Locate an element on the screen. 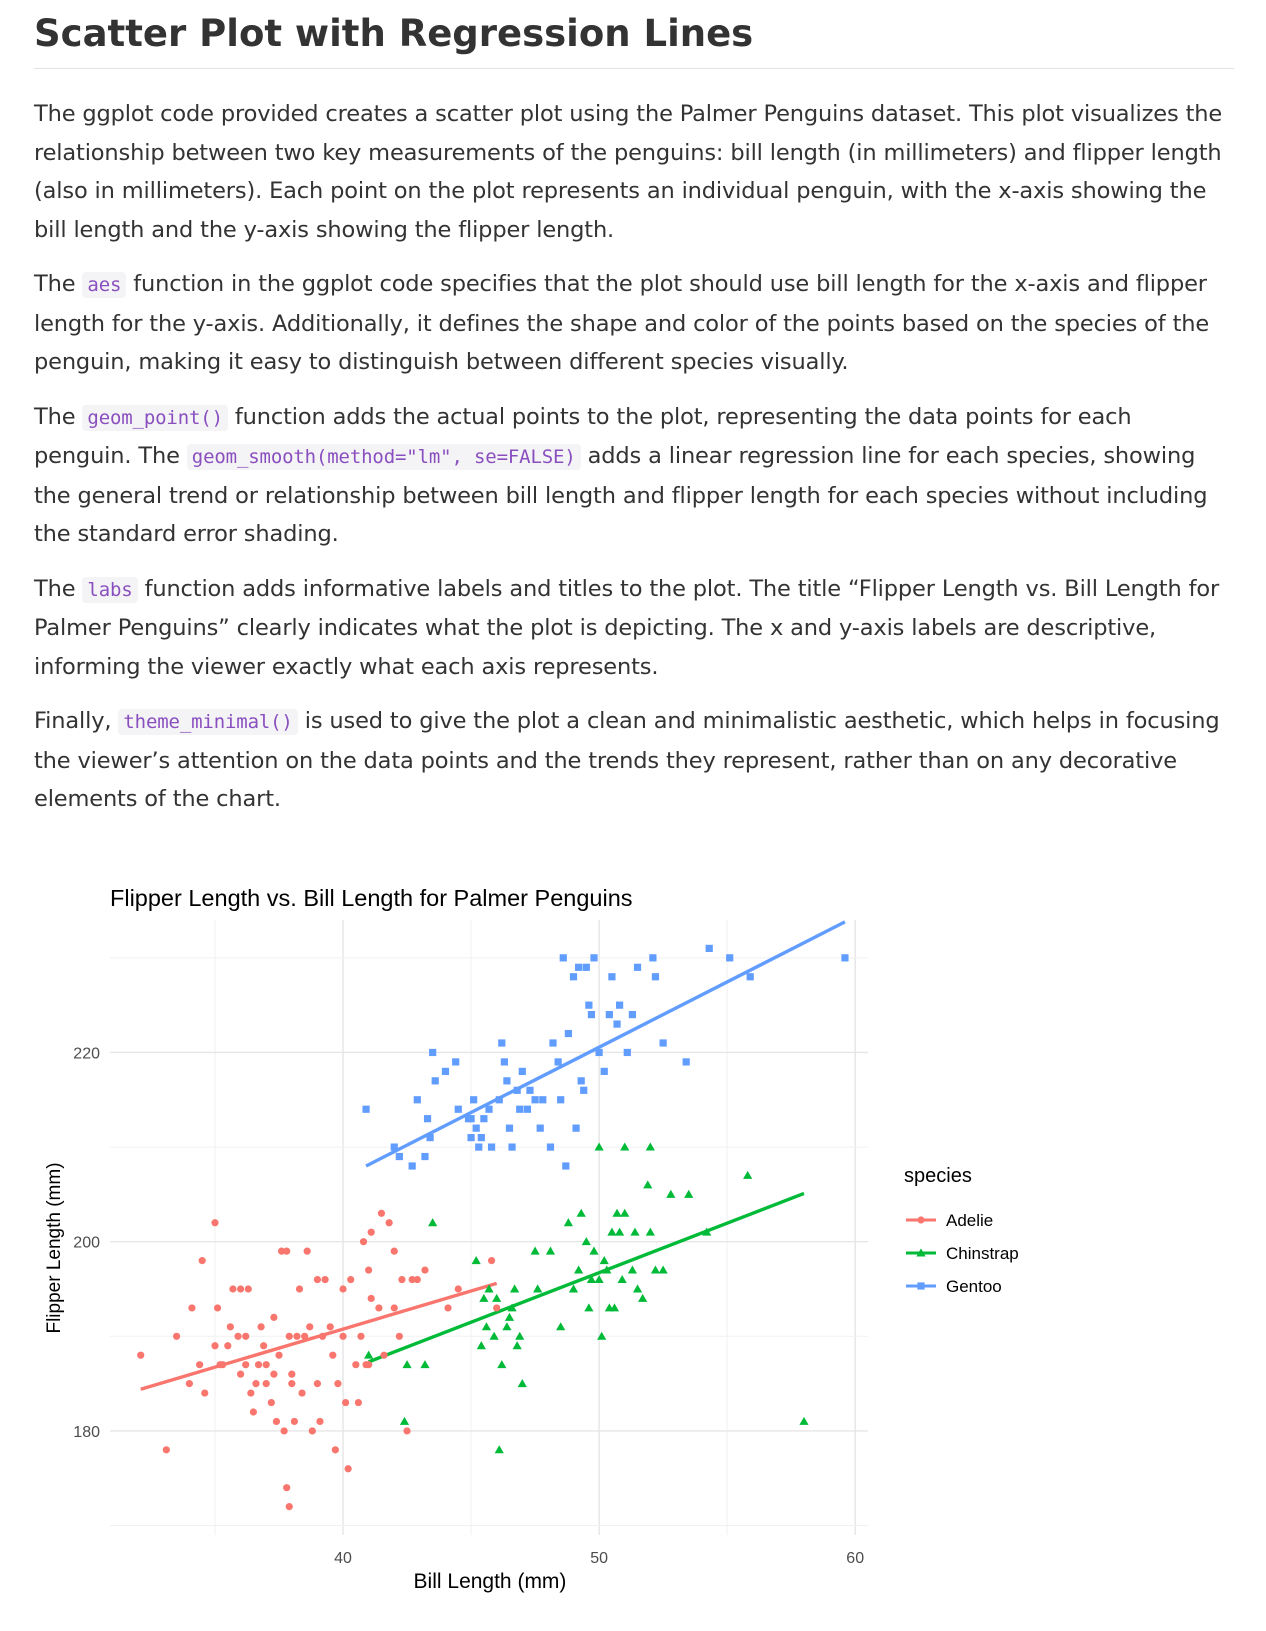 Image resolution: width=1266 pixels, height=1631 pixels. x-tick-label: 60 is located at coordinates (855, 1558).